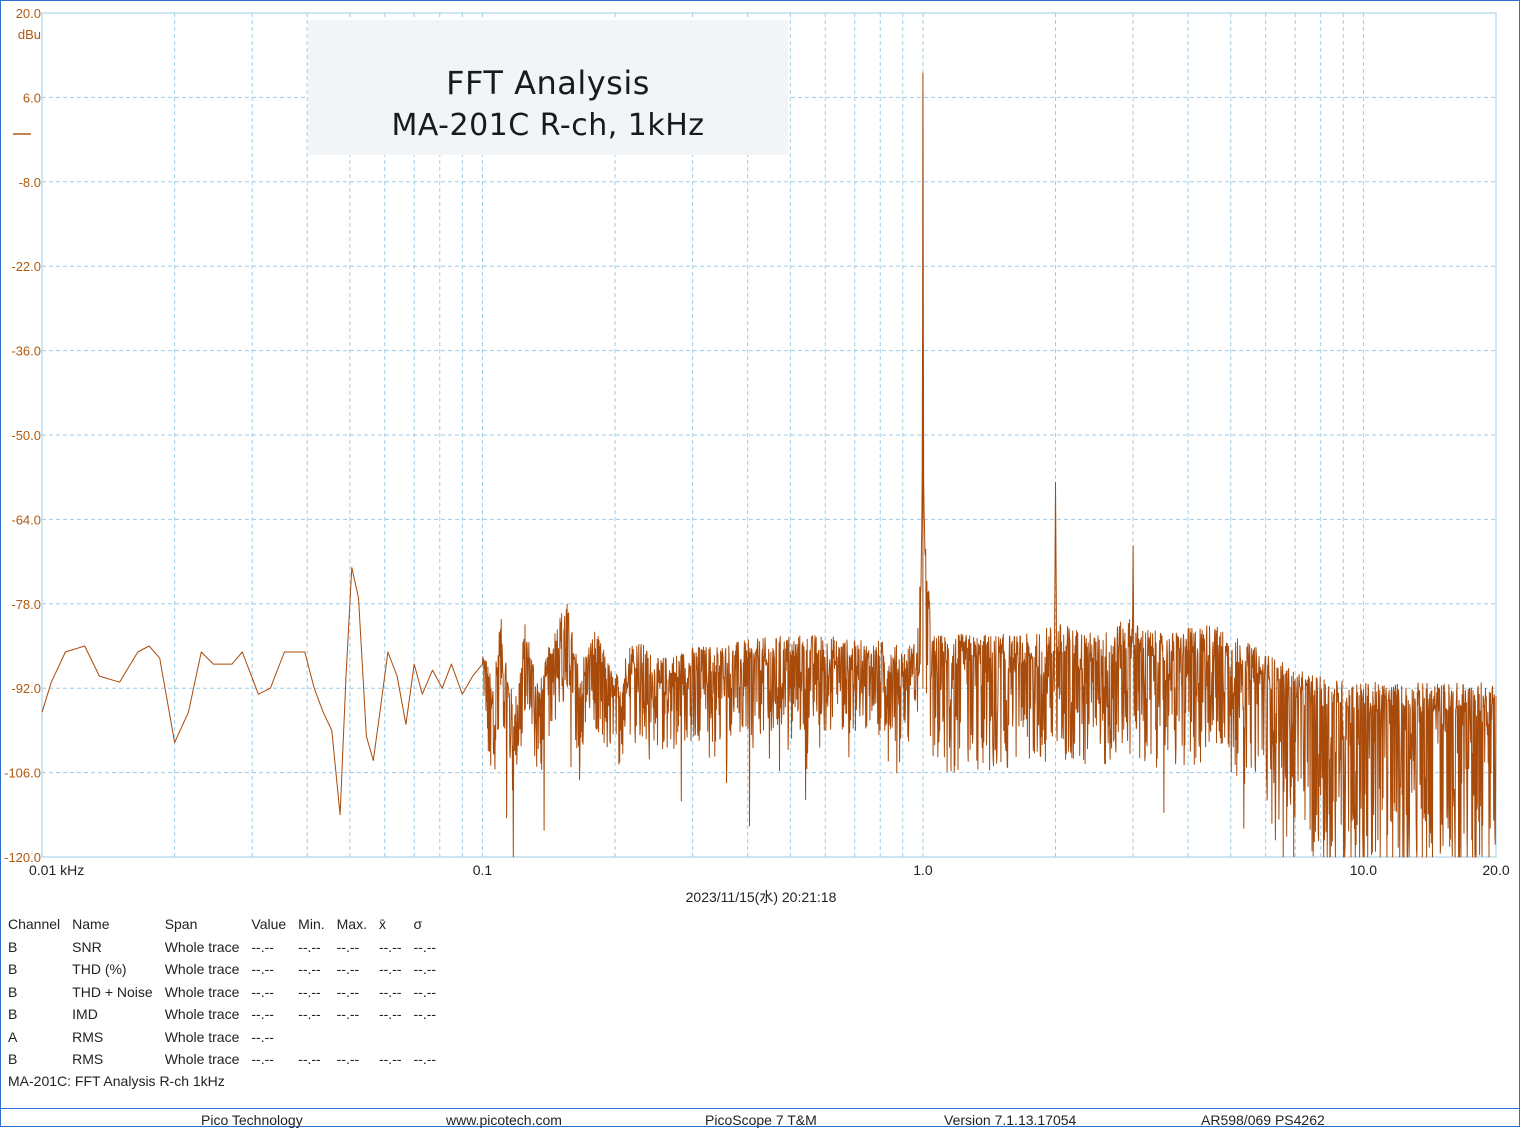 Image resolution: width=1522 pixels, height=1129 pixels. What do you see at coordinates (181, 924) in the screenshot?
I see `measurements-header-cell: Span` at bounding box center [181, 924].